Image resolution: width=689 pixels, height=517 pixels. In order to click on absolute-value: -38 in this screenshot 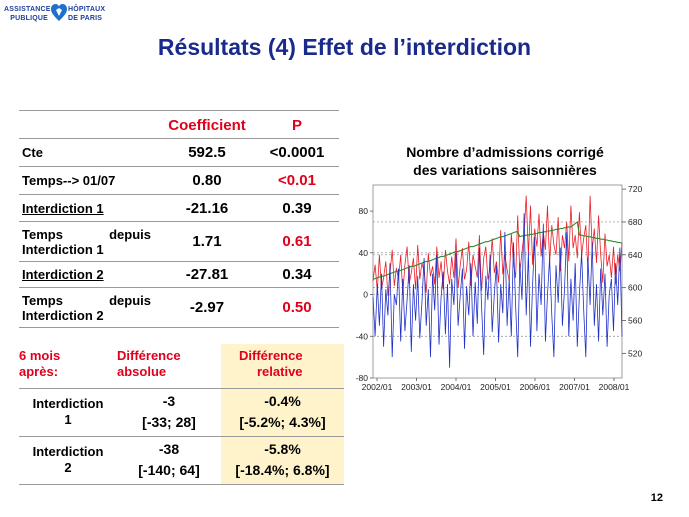, I will do `click(169, 449)`.